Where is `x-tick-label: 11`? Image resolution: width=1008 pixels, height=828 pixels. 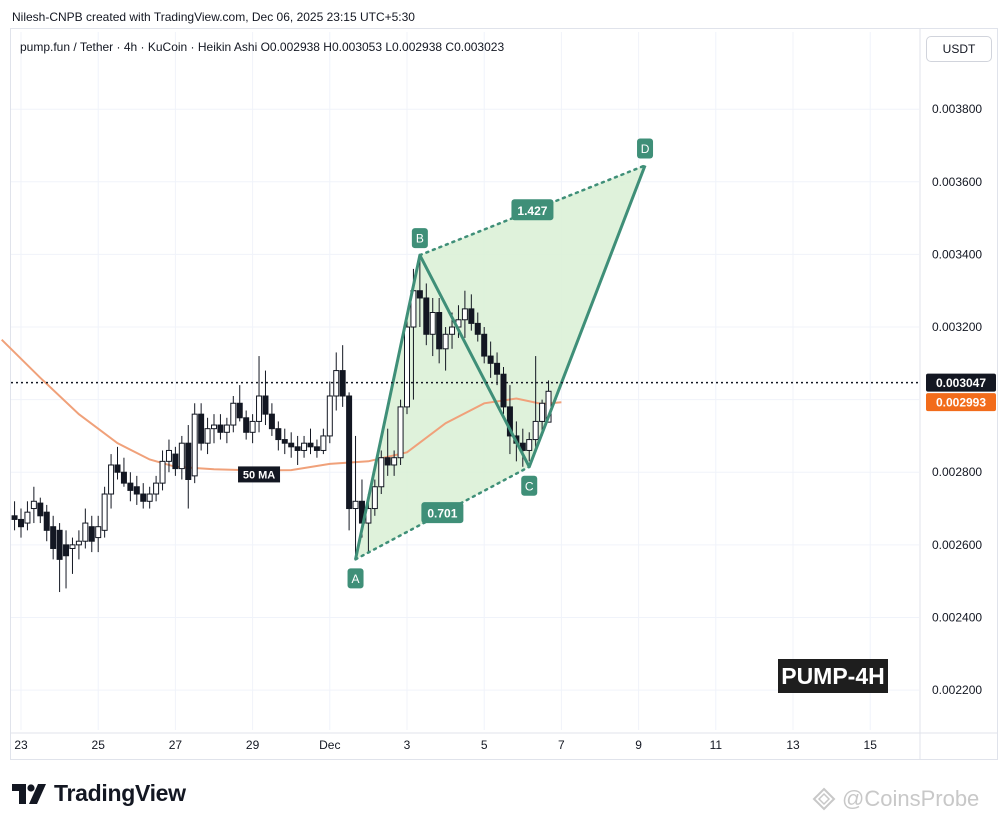 x-tick-label: 11 is located at coordinates (716, 745).